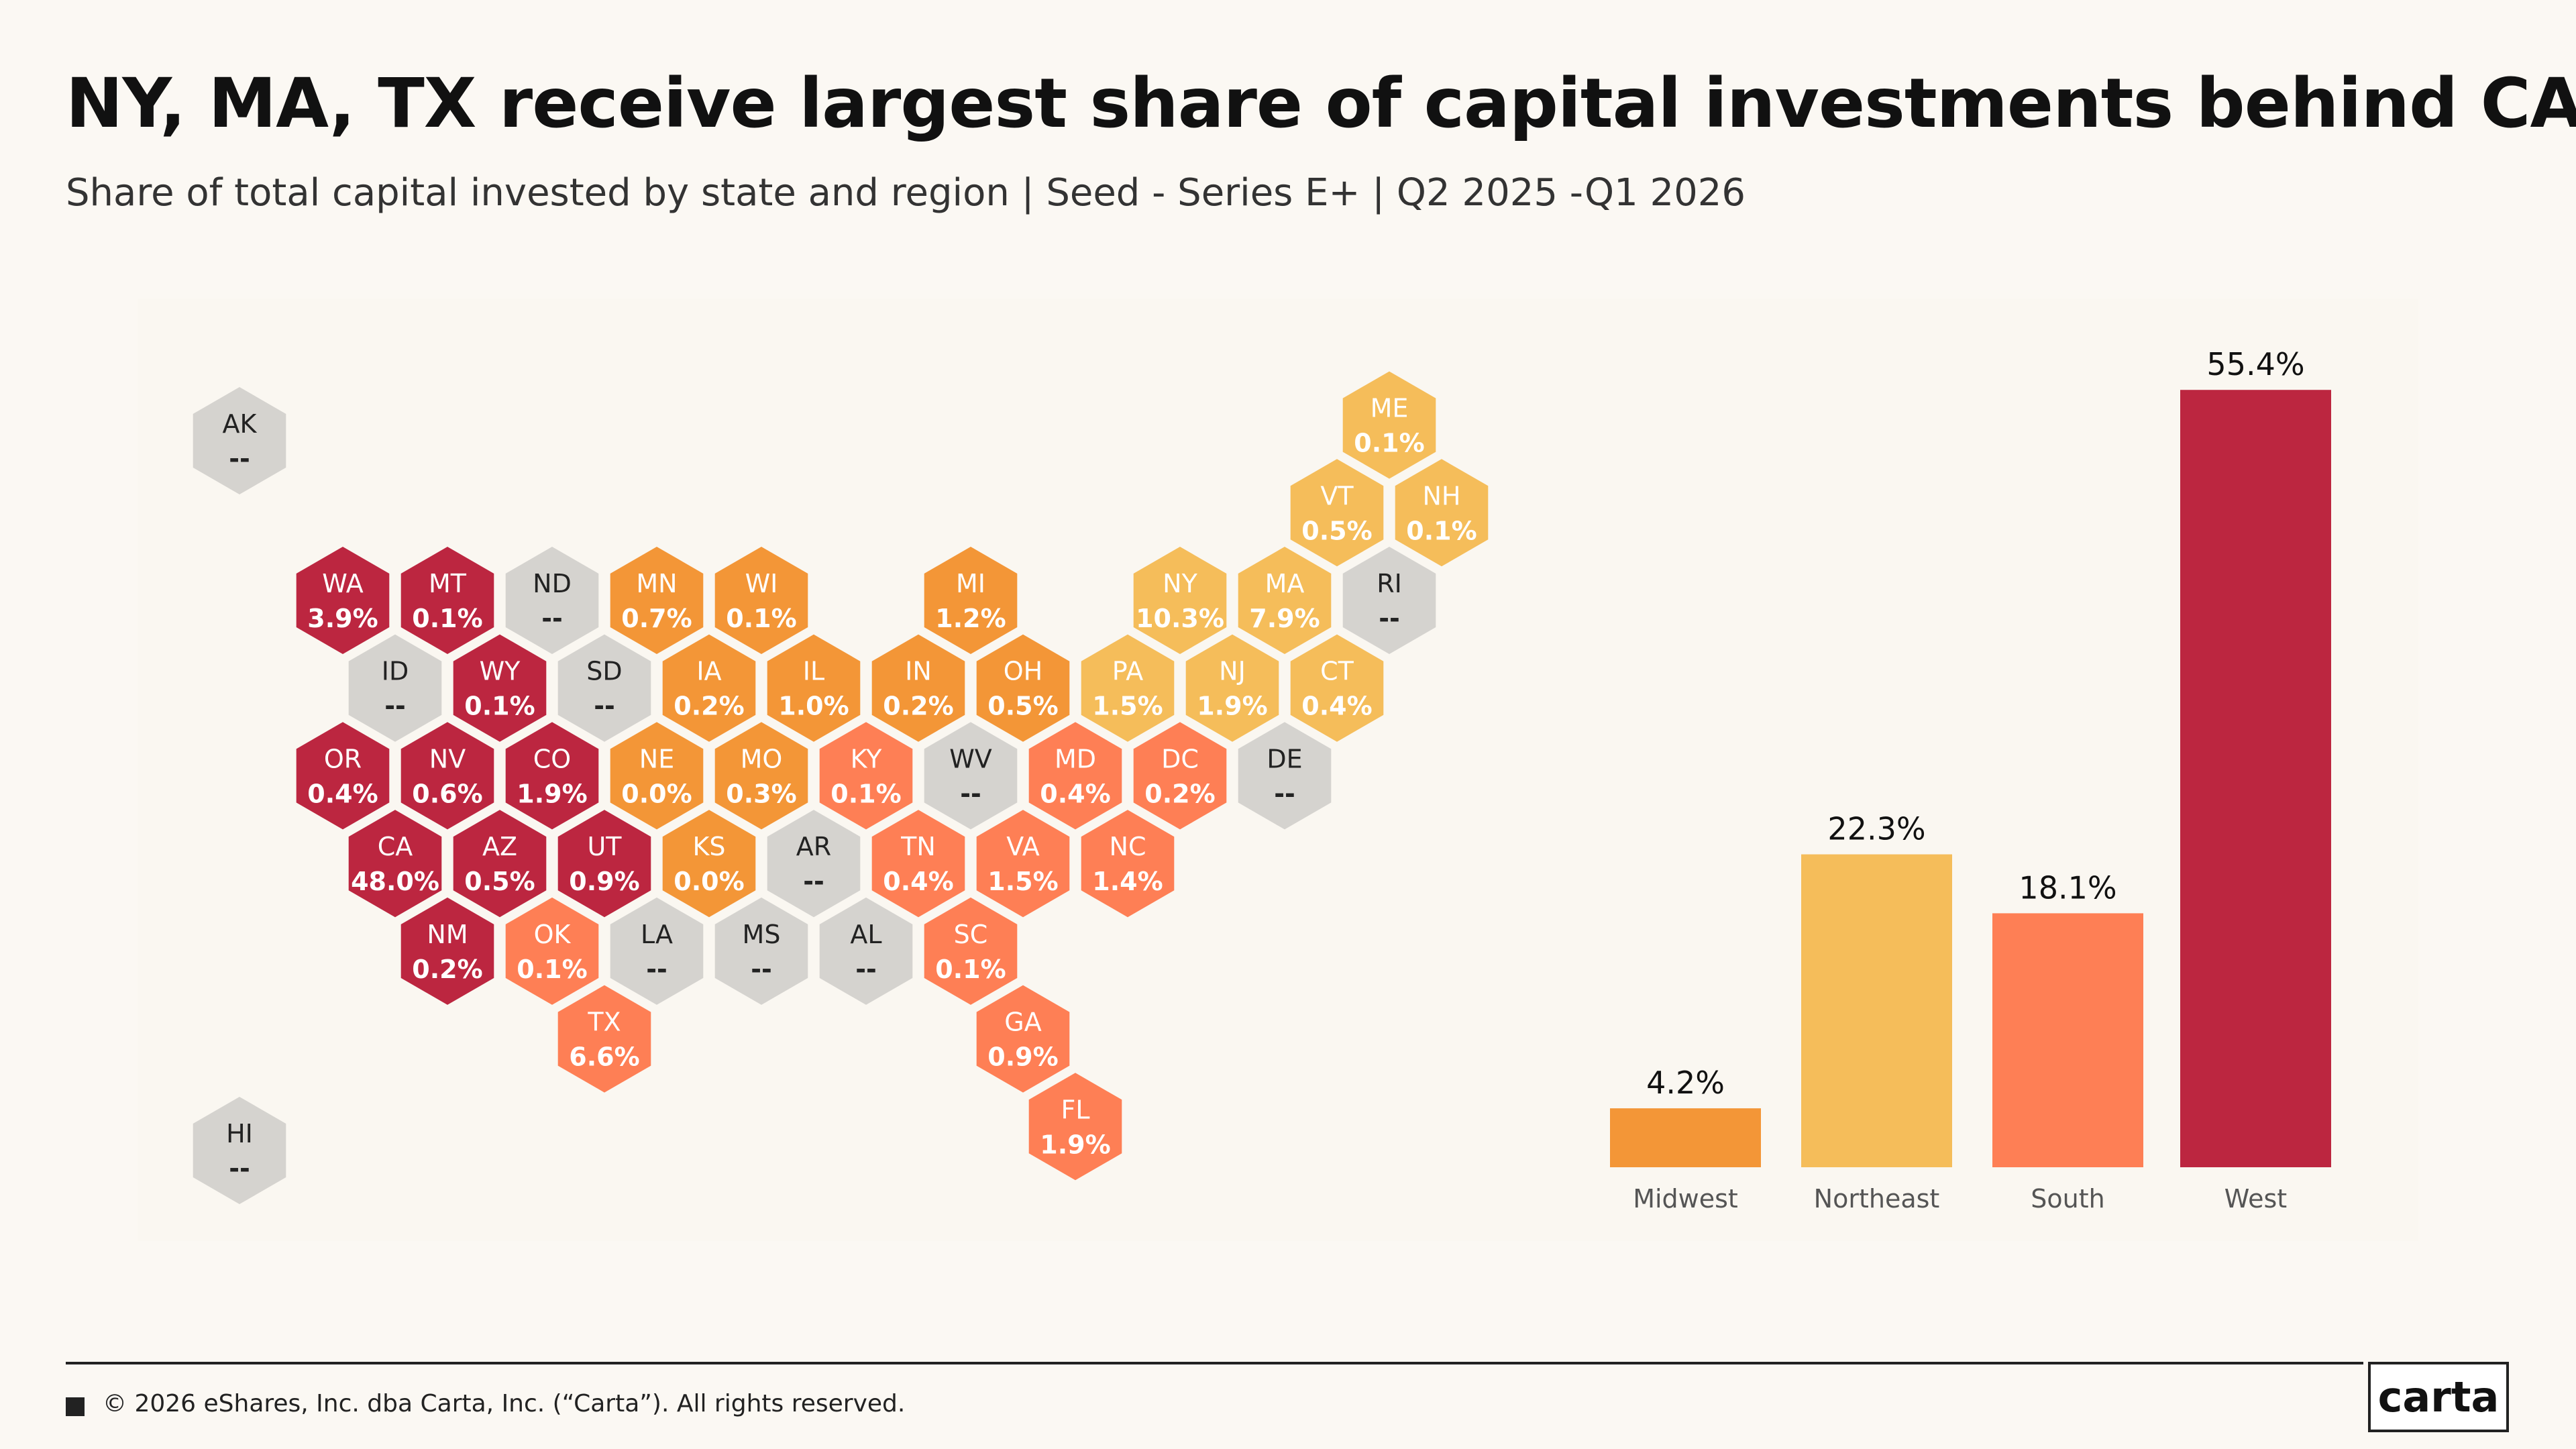  I want to click on hex-state-code: RI, so click(1389, 583).